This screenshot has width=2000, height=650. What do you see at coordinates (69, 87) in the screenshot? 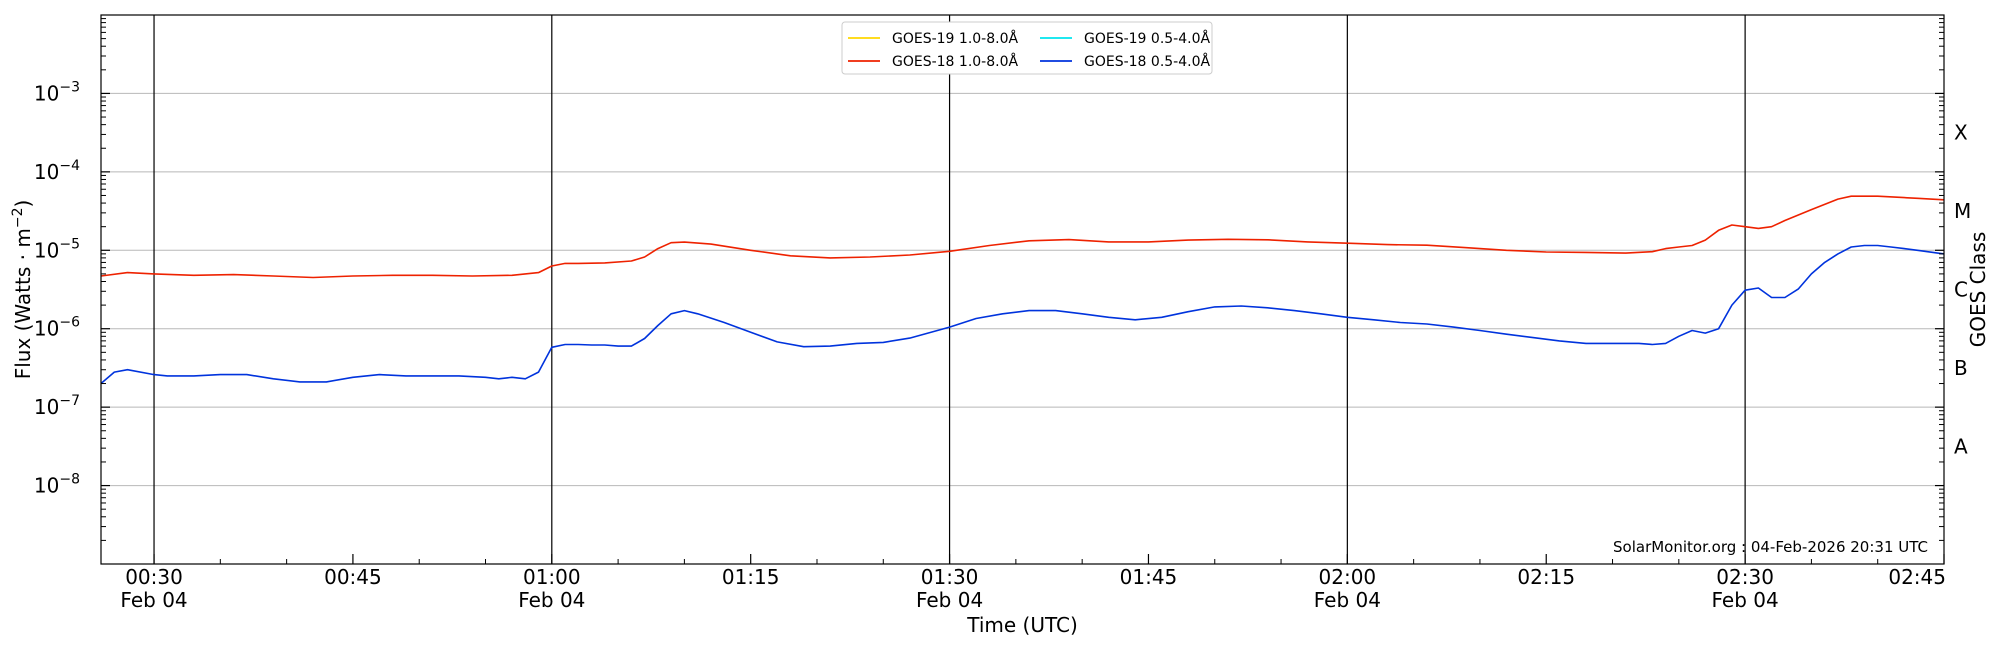
I see `y-tick-label-exp: −3` at bounding box center [69, 87].